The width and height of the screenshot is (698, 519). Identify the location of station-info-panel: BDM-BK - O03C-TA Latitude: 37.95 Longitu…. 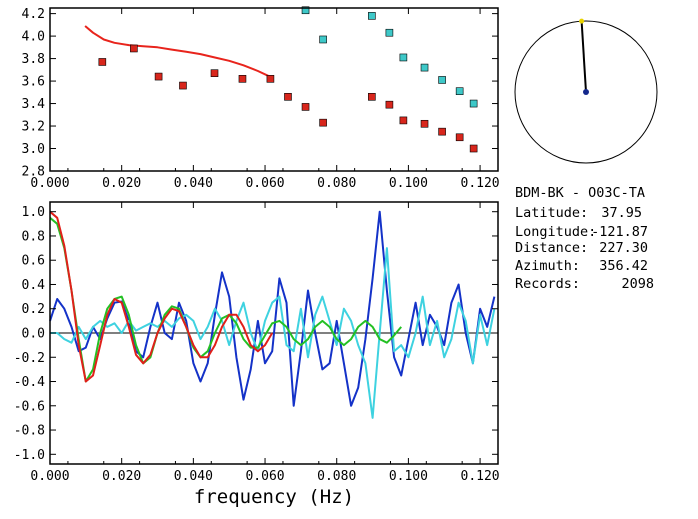
(584, 238).